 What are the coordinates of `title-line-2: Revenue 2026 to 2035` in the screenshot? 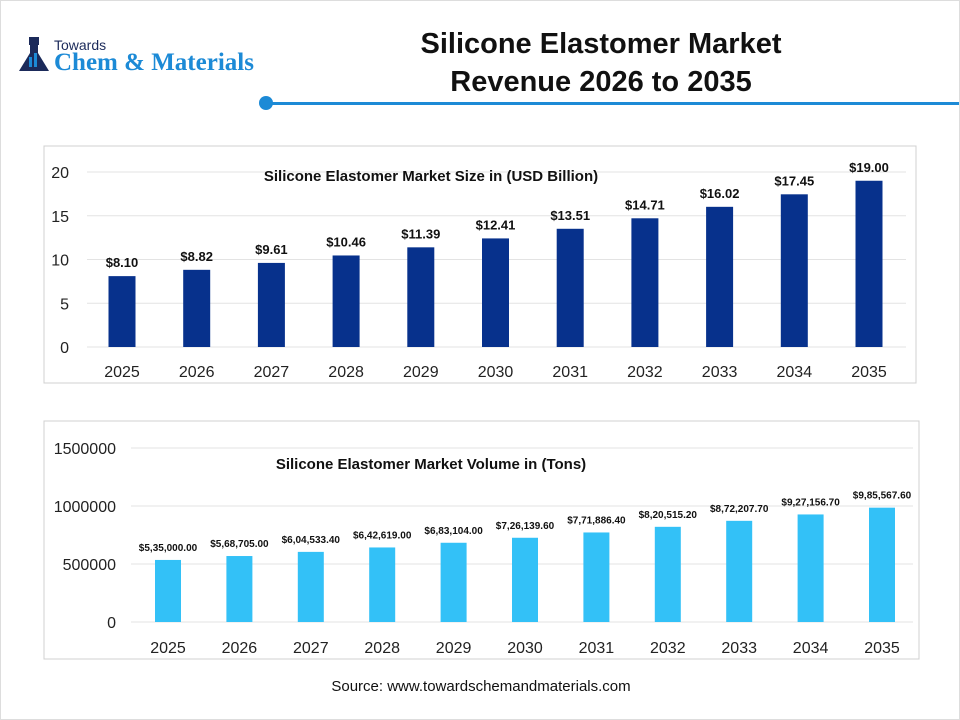 It's located at (601, 82).